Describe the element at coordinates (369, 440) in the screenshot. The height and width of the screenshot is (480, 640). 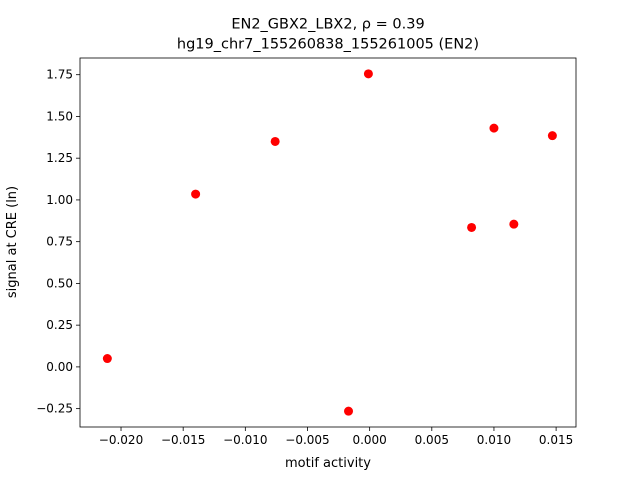
I see `x-tick-label: 0.000` at that location.